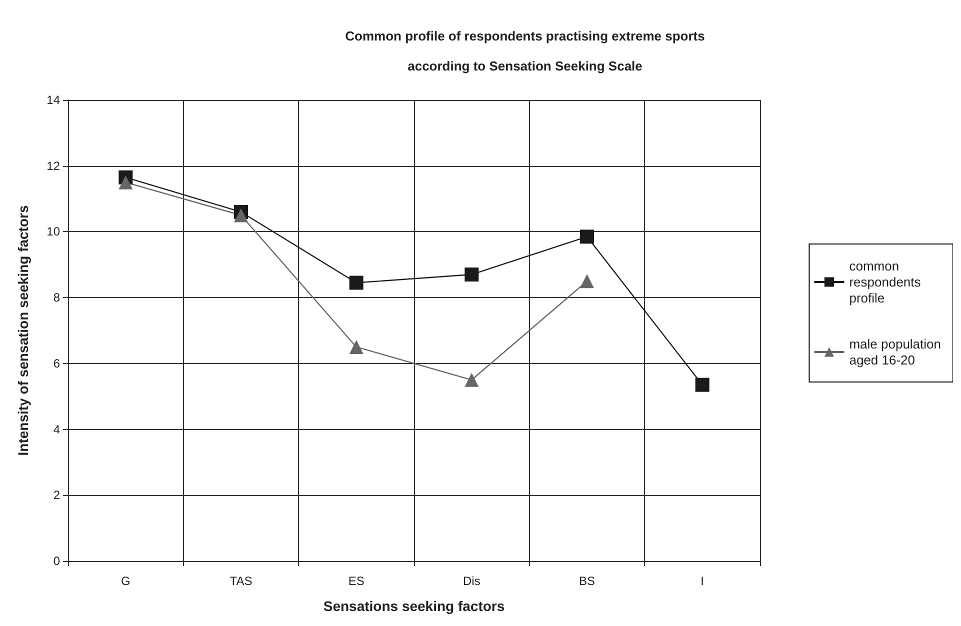  What do you see at coordinates (125, 581) in the screenshot?
I see `x-tick-label: G` at bounding box center [125, 581].